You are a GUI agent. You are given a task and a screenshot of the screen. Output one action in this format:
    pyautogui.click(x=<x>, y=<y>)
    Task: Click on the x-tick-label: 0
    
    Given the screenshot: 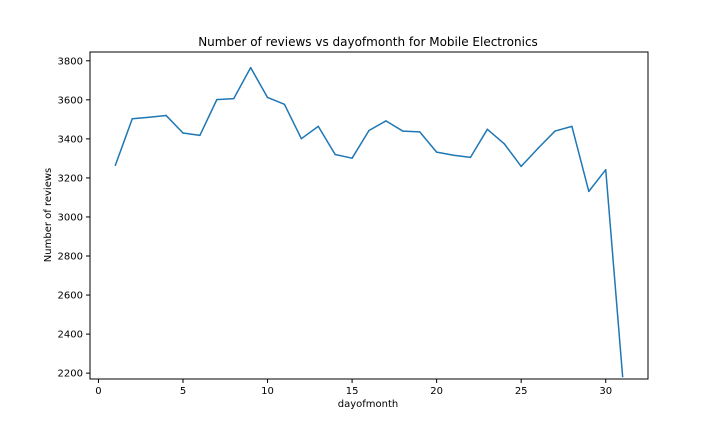 What is the action you would take?
    pyautogui.click(x=98, y=391)
    